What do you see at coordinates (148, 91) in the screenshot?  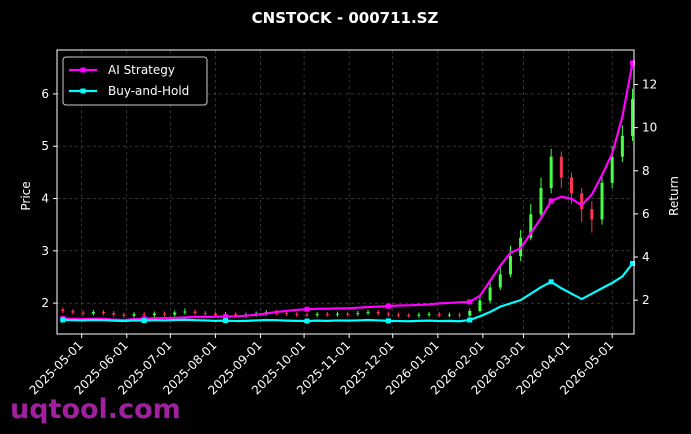 I see `legend-label: Buy-and-Hold` at bounding box center [148, 91].